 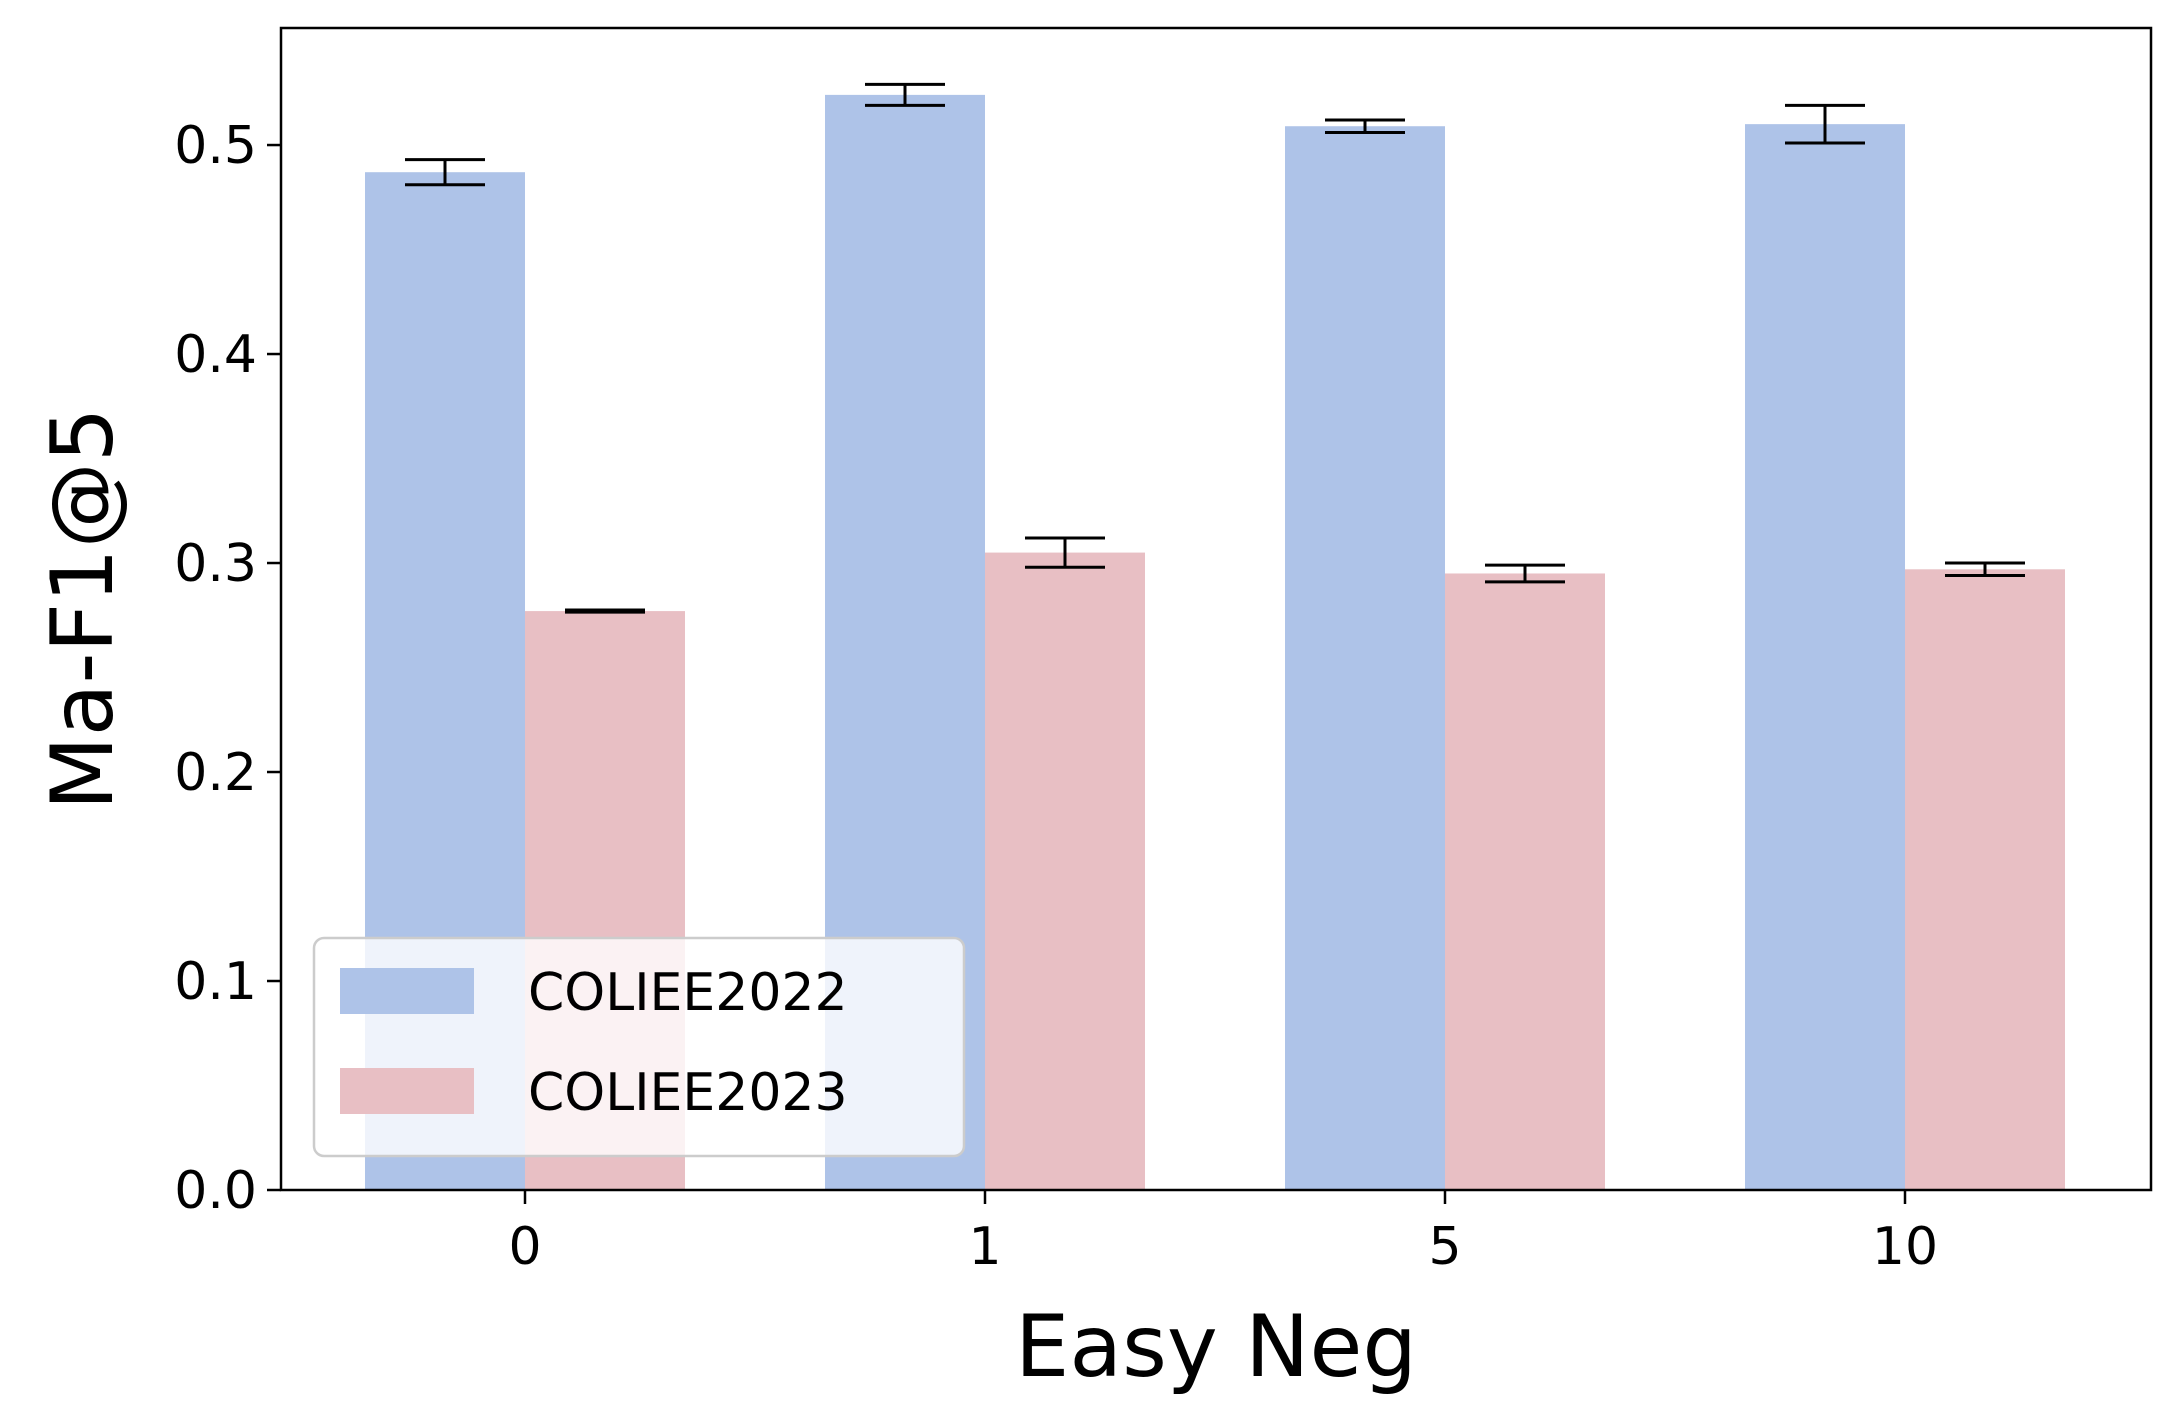 What do you see at coordinates (215, 982) in the screenshot?
I see `y-tick-label: 0.1` at bounding box center [215, 982].